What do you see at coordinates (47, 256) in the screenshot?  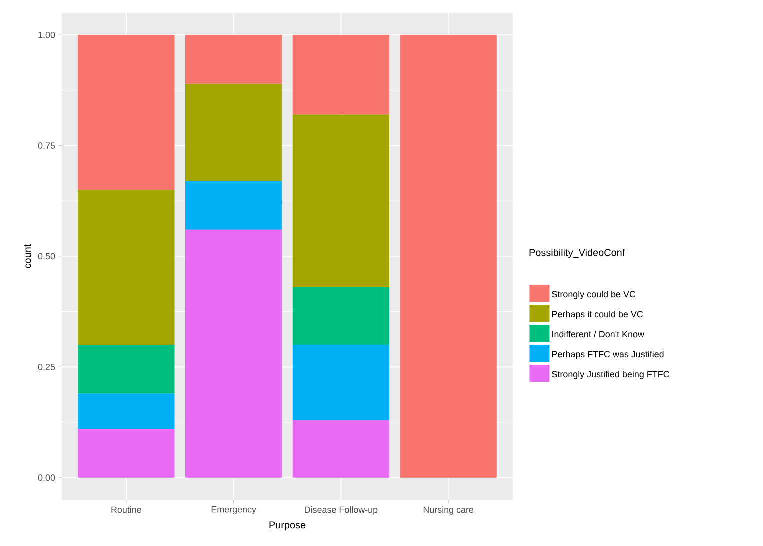 I see `y-tick-label: 0.50` at bounding box center [47, 256].